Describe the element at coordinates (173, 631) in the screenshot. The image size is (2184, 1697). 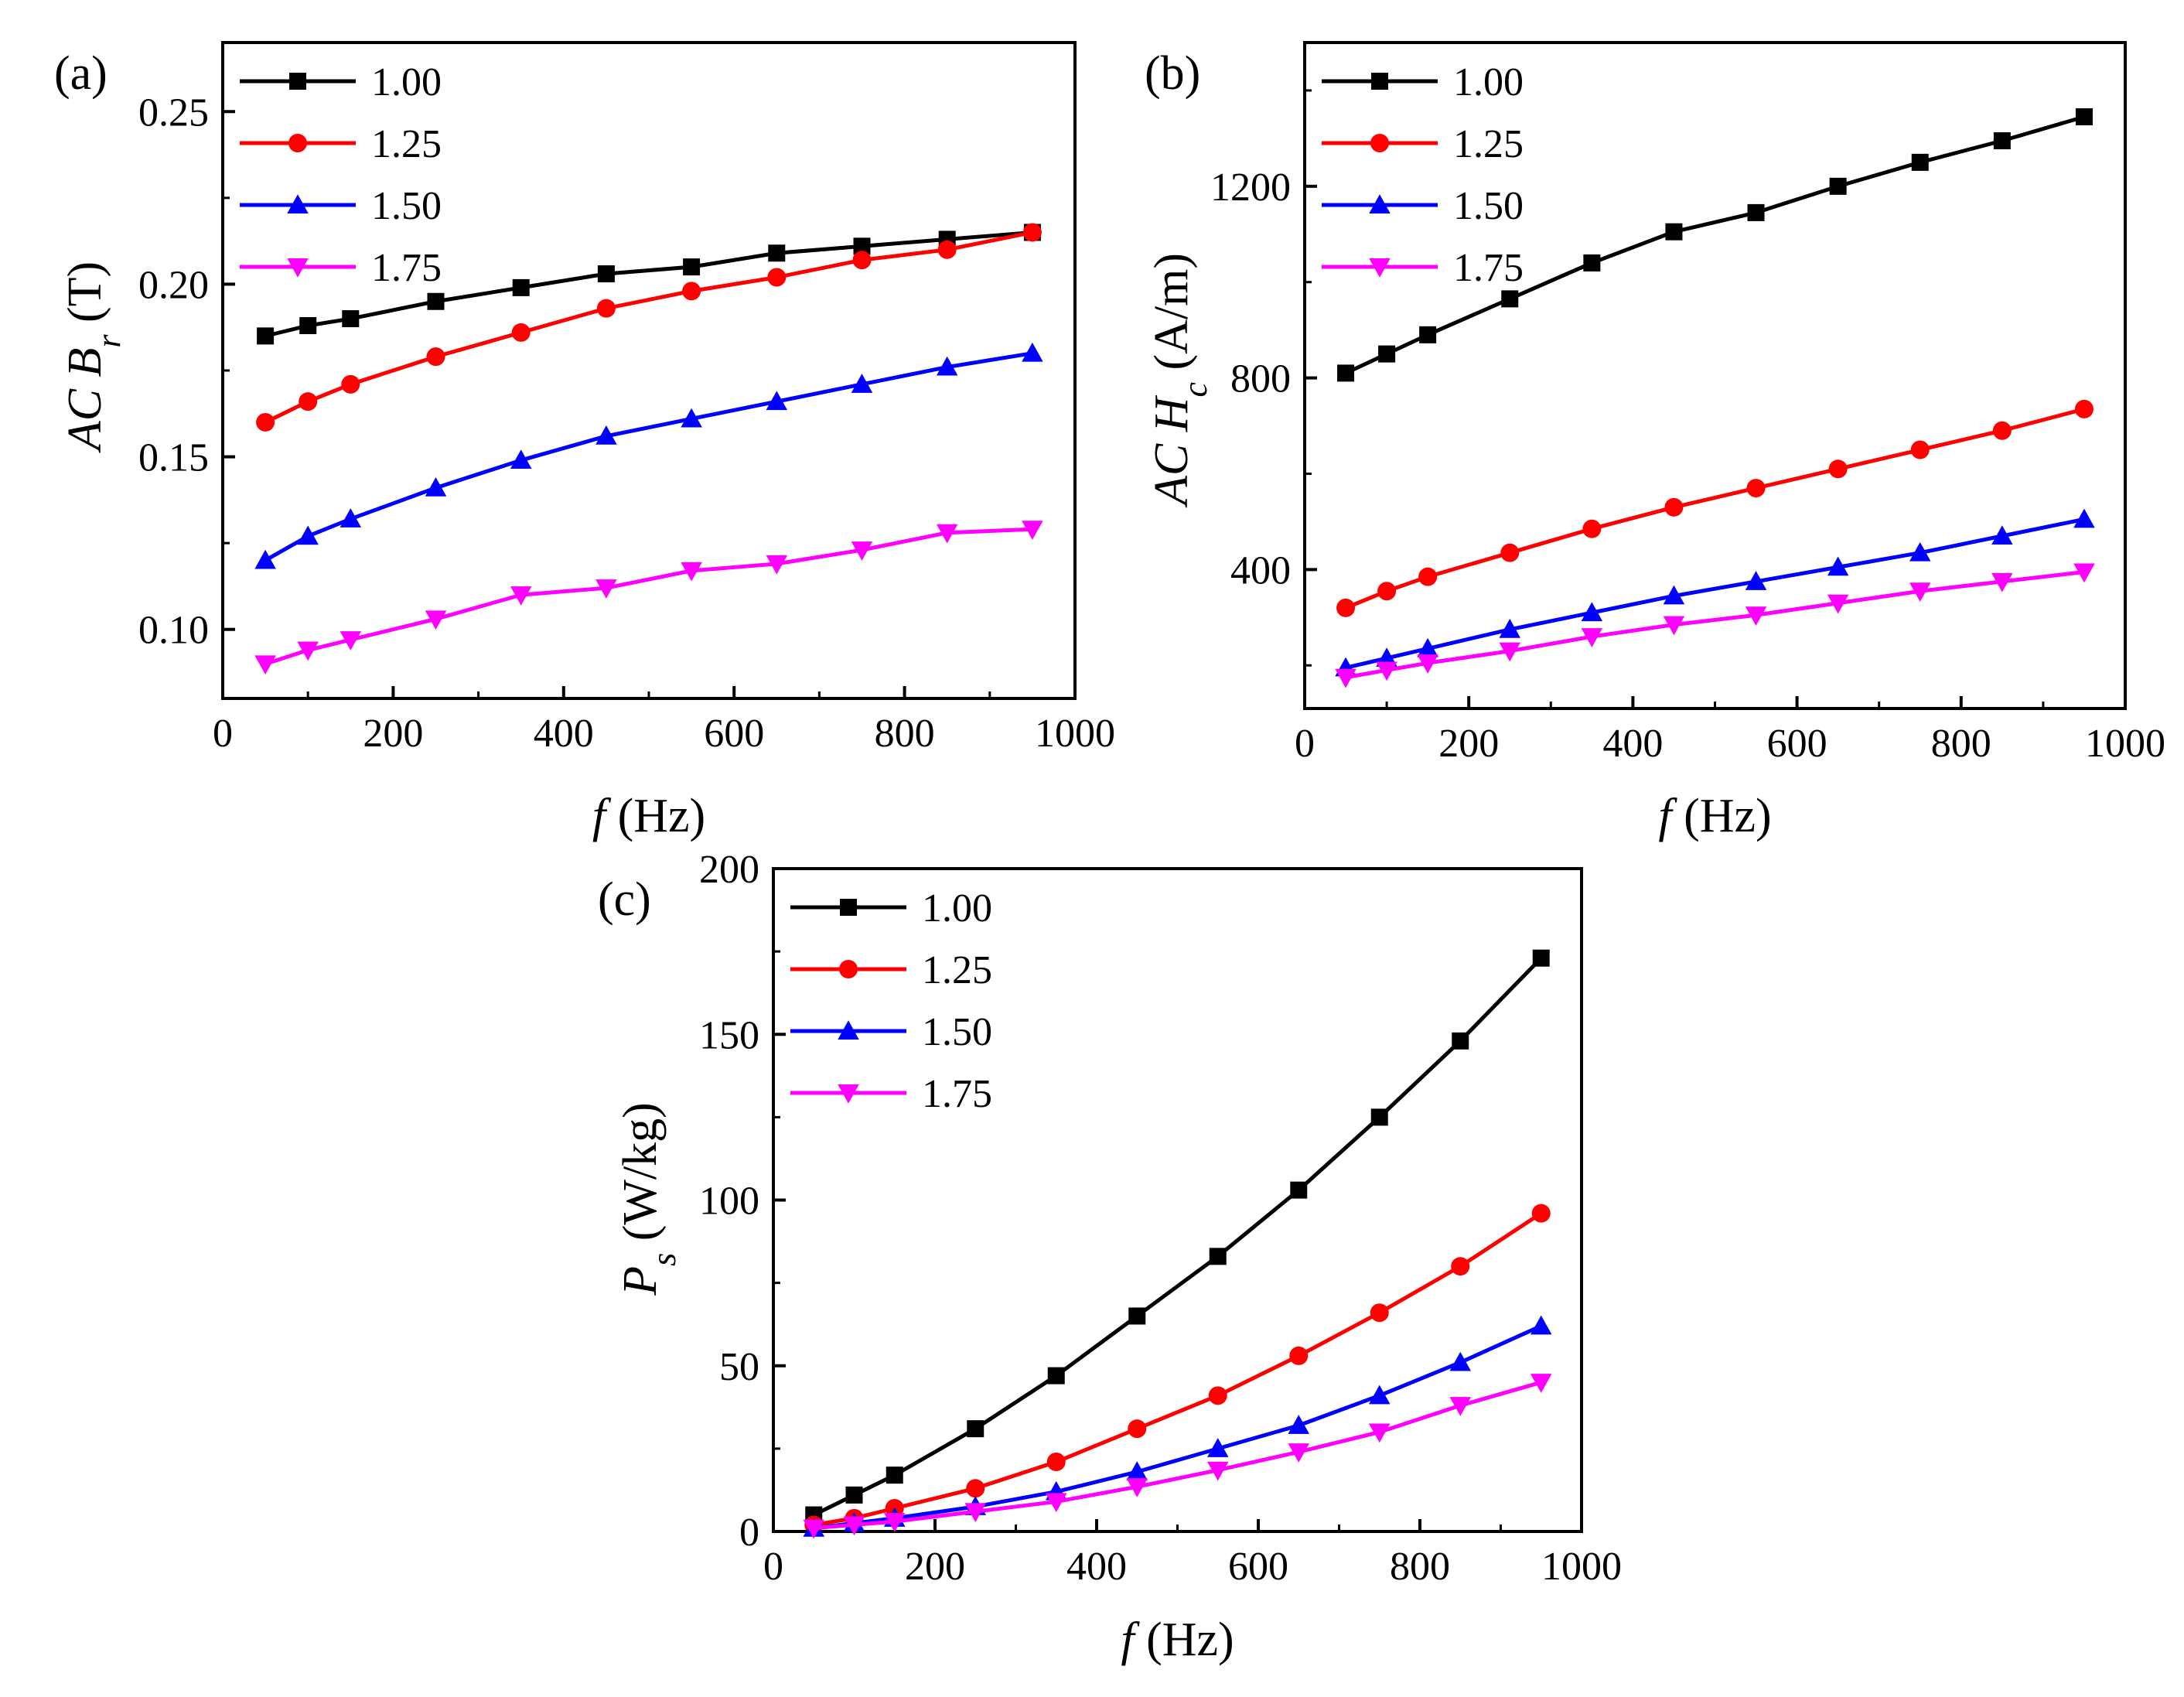
I see `y-tick-label-0-0: 0.10` at that location.